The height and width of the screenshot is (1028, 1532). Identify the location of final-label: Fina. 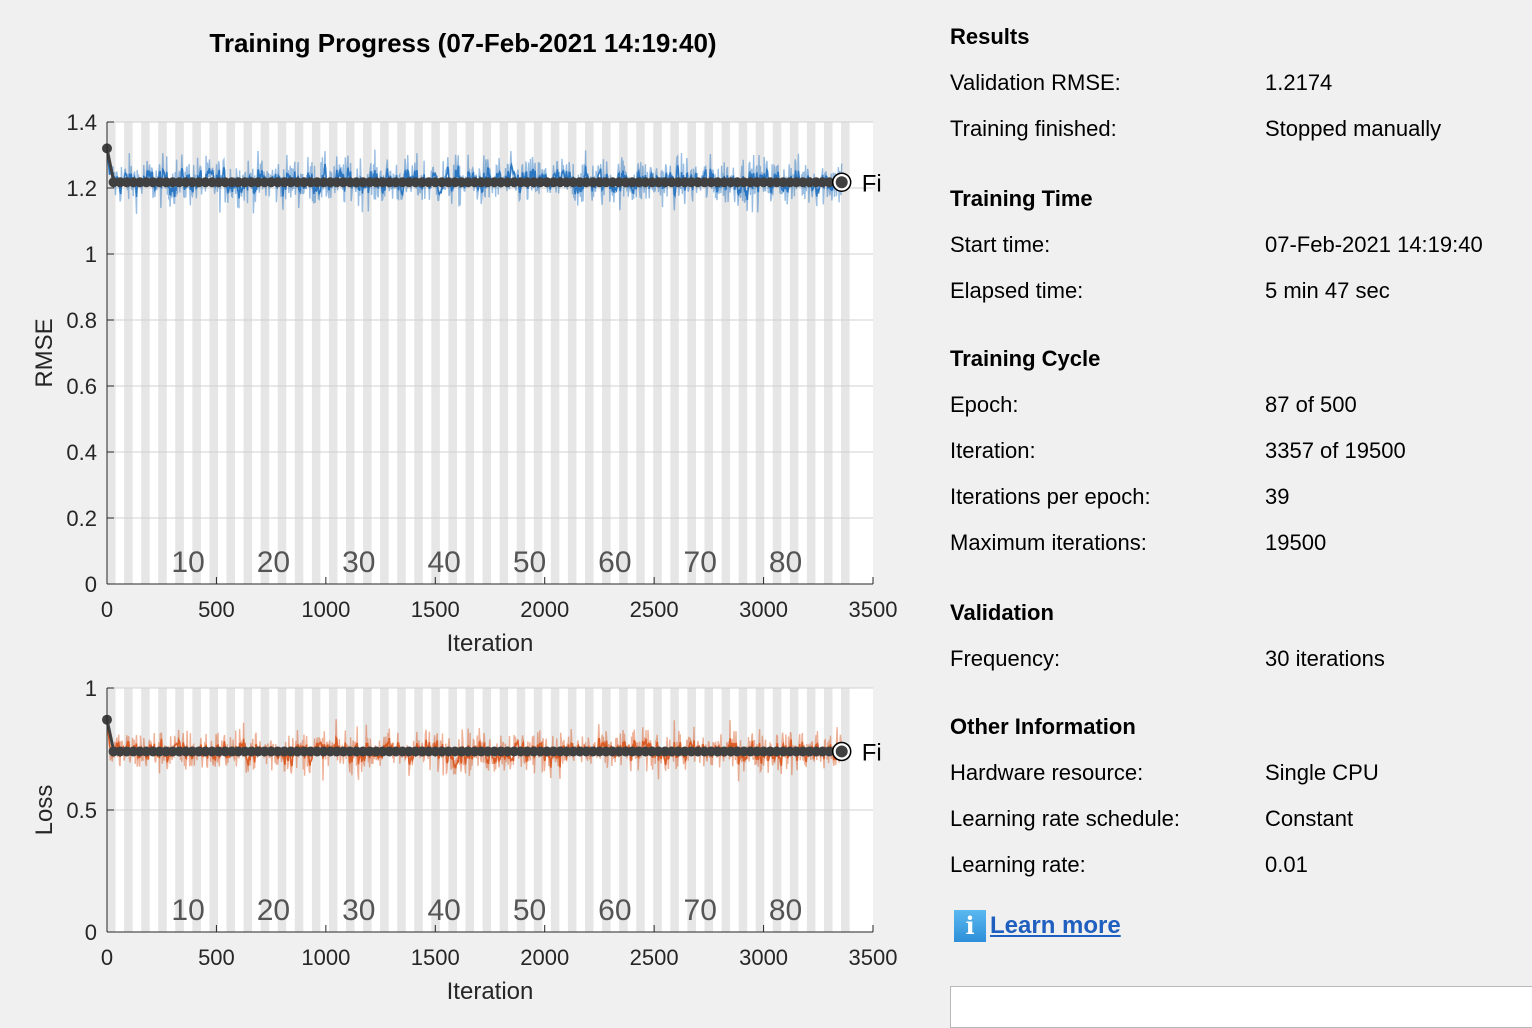
(885, 183).